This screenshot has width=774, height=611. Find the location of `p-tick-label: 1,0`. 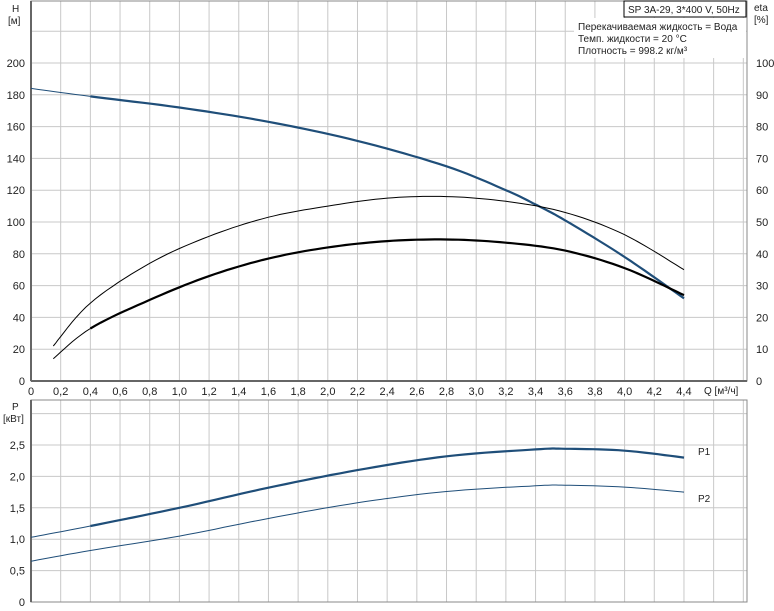

p-tick-label: 1,0 is located at coordinates (17, 540).